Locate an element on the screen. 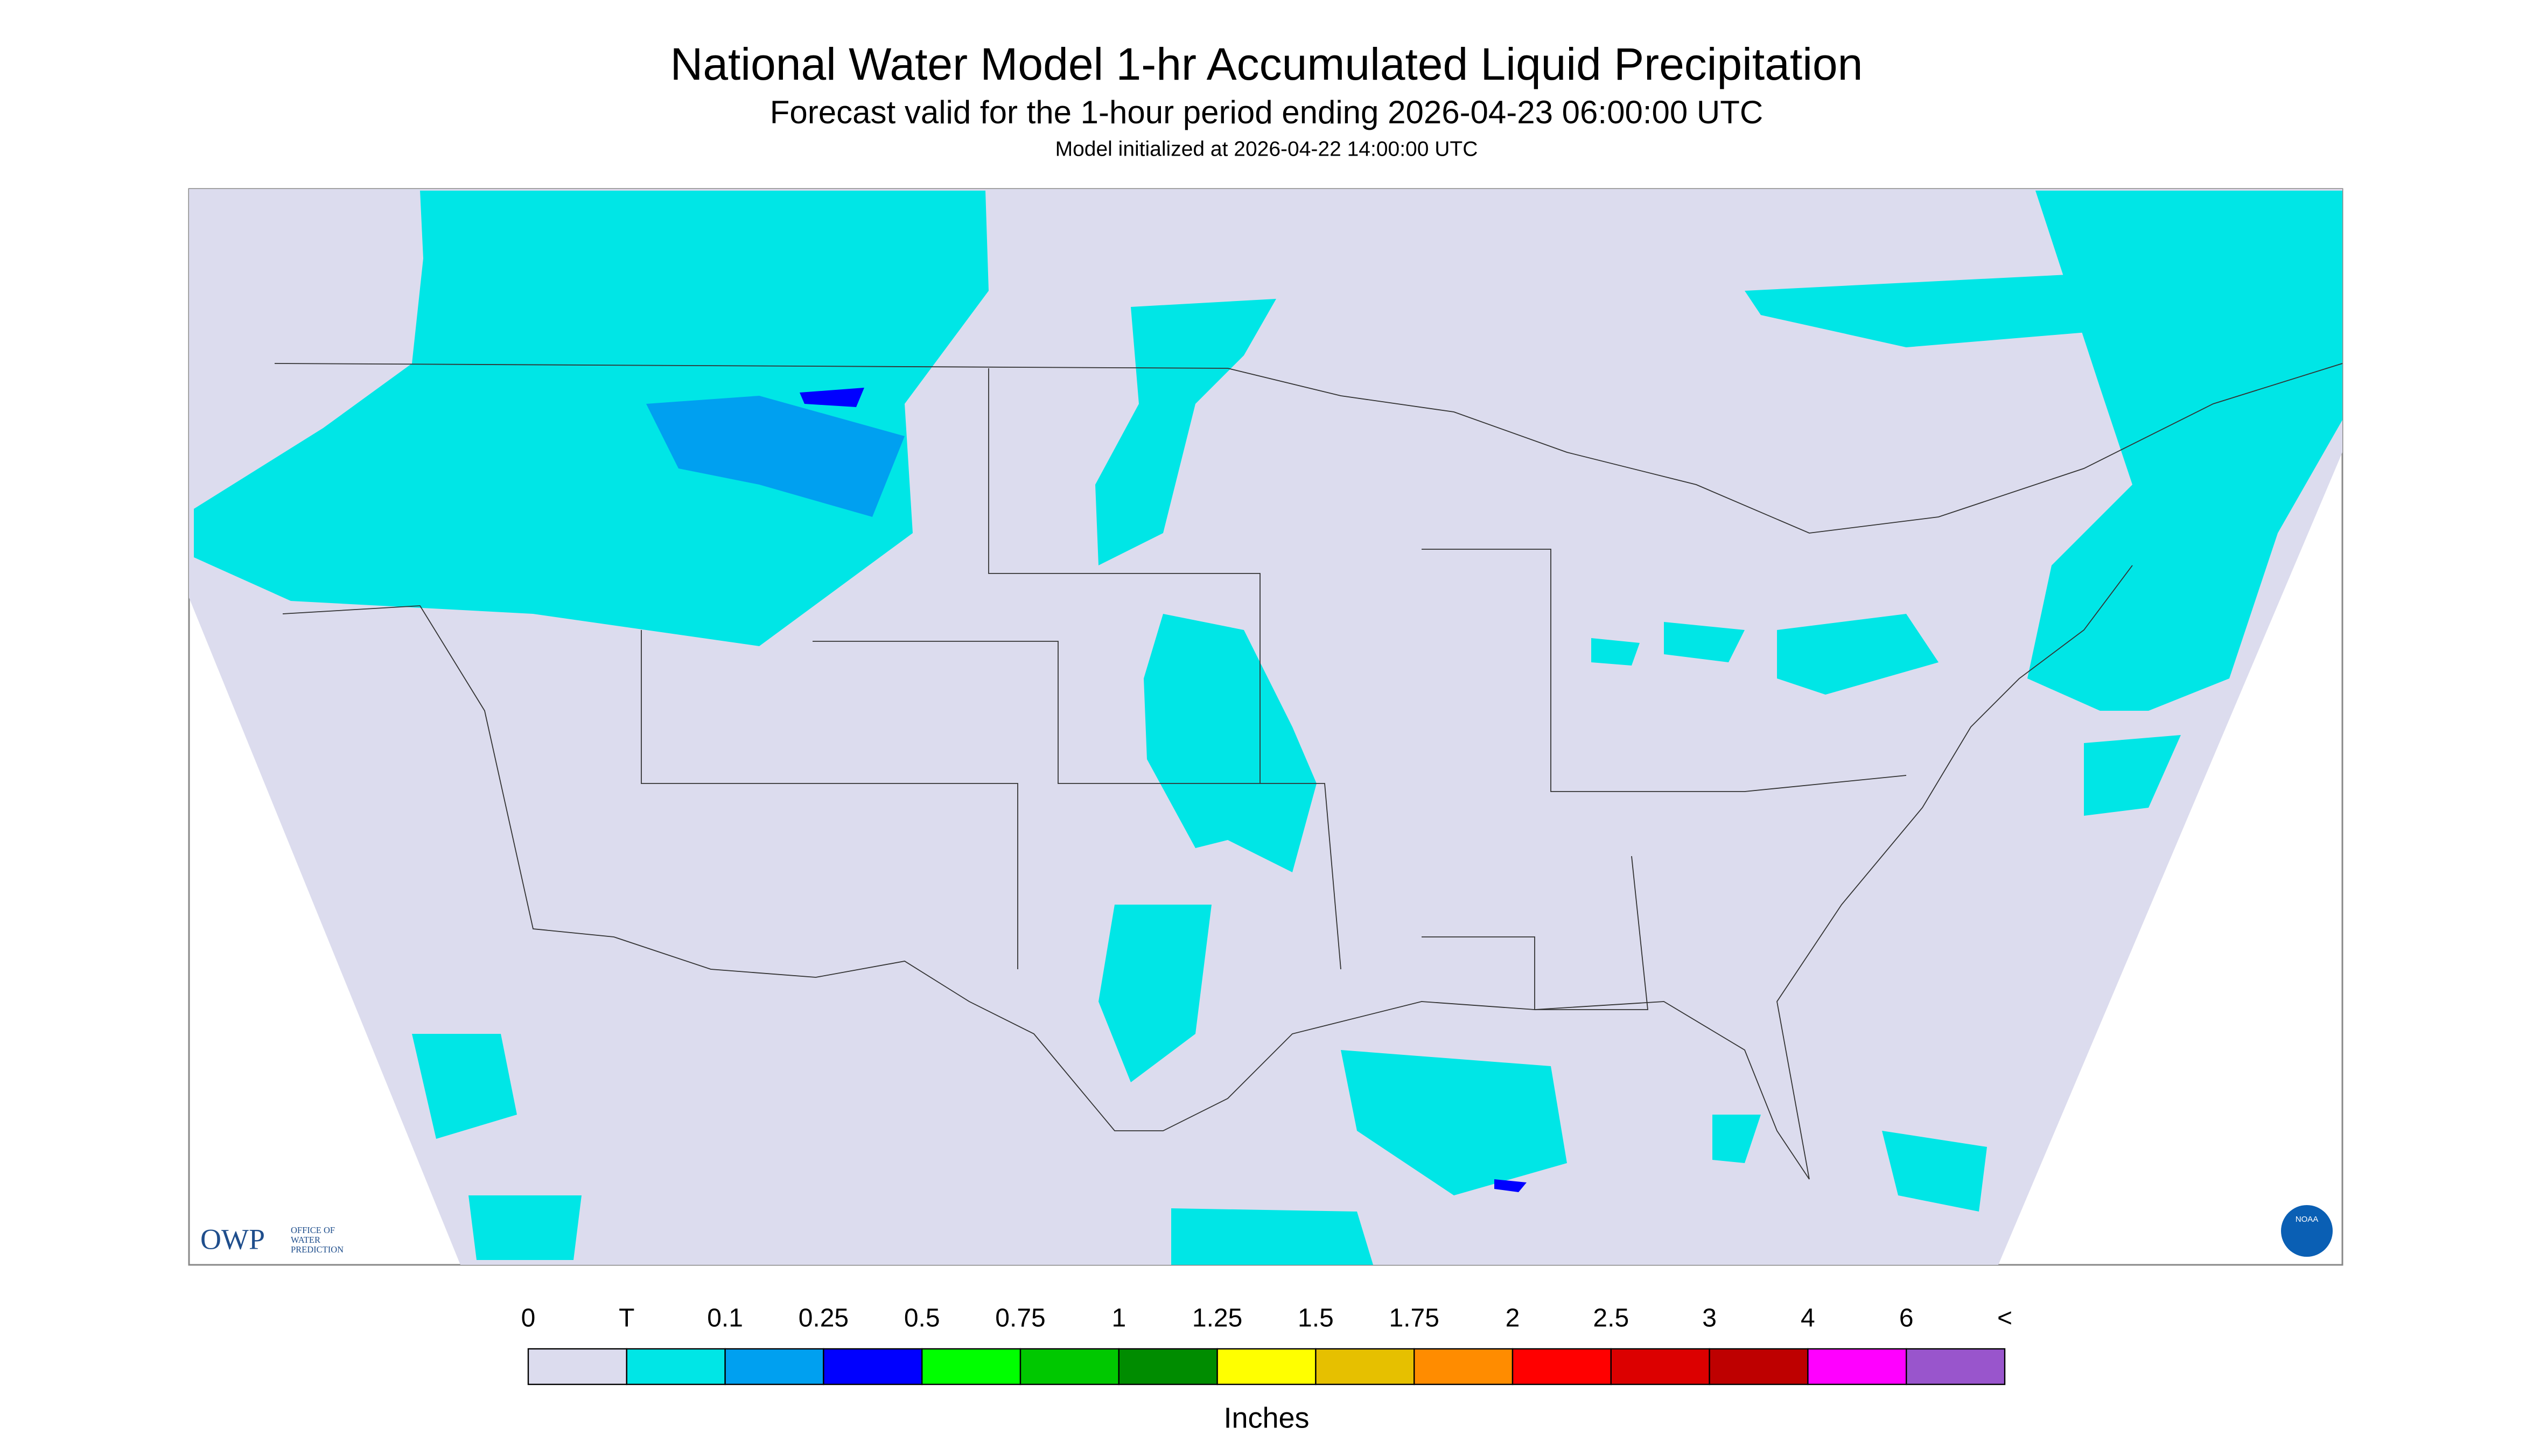 This screenshot has height=1456, width=2533. legend-label: 6 is located at coordinates (1907, 1318).